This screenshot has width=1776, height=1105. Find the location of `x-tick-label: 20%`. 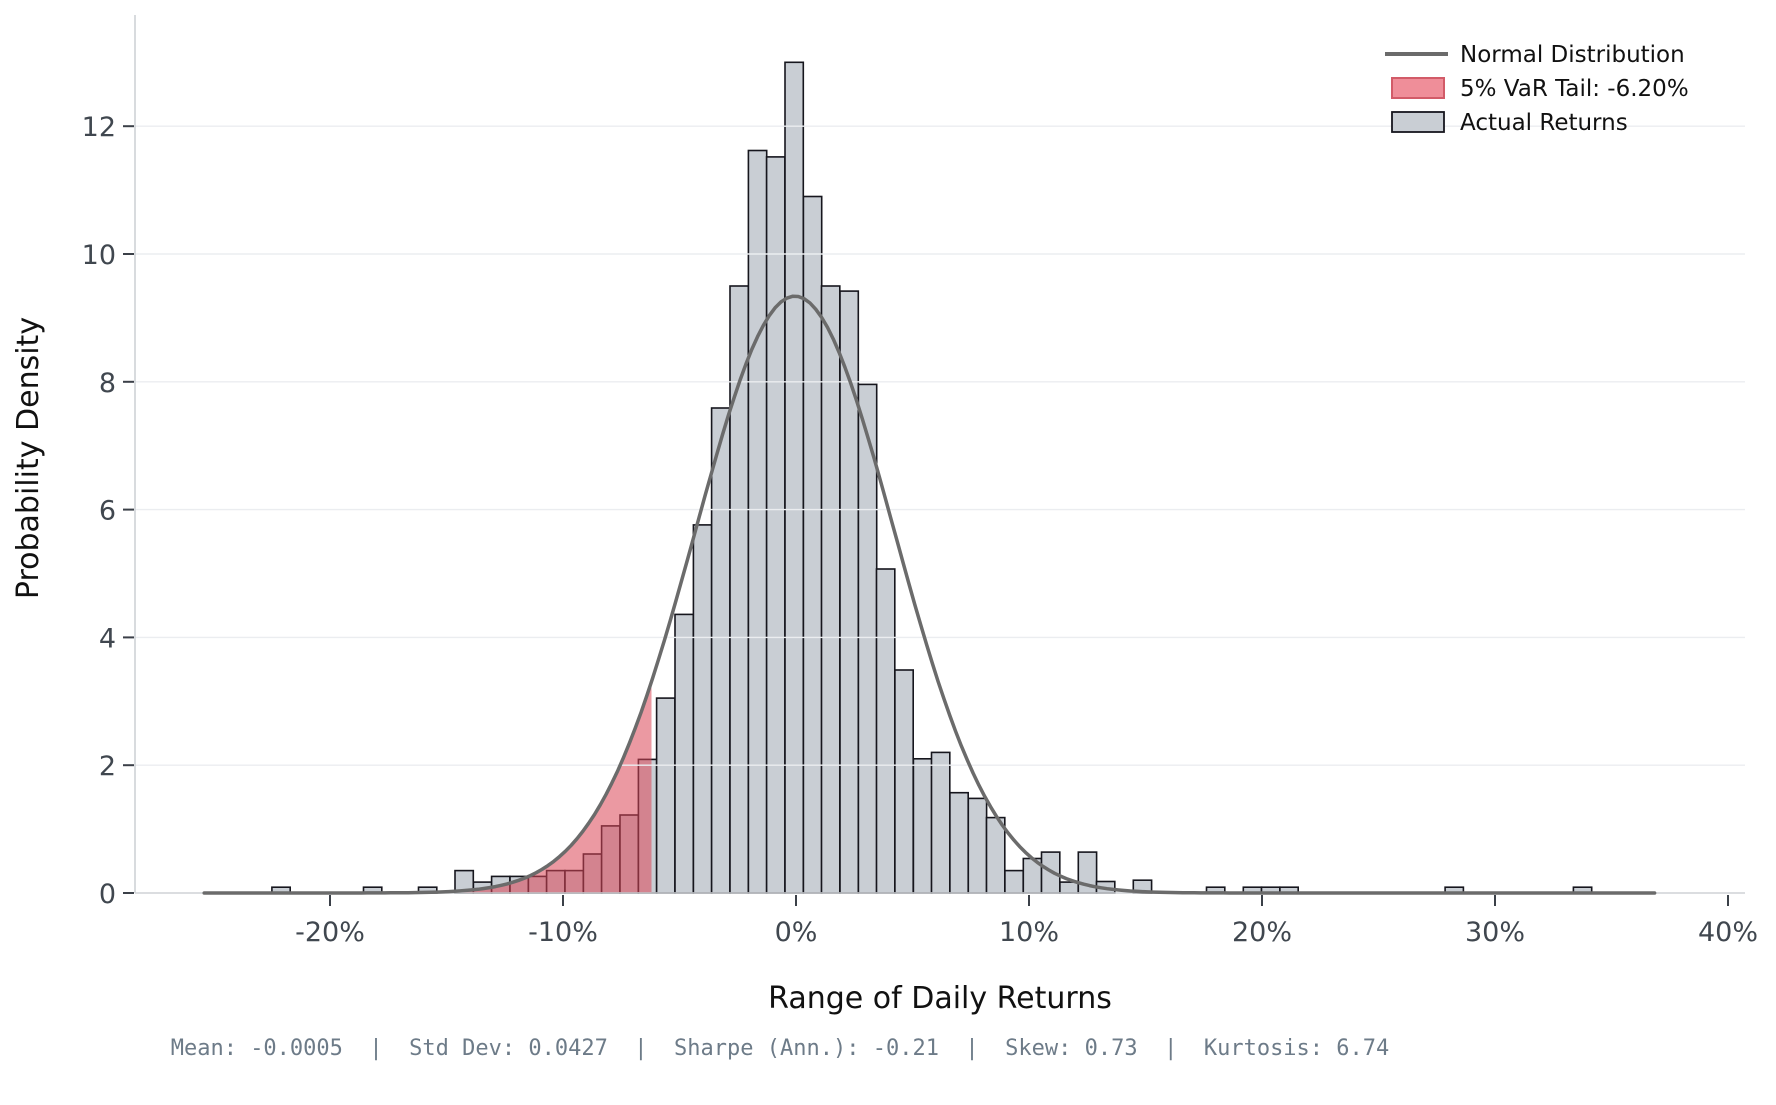

x-tick-label: 20% is located at coordinates (1262, 932).